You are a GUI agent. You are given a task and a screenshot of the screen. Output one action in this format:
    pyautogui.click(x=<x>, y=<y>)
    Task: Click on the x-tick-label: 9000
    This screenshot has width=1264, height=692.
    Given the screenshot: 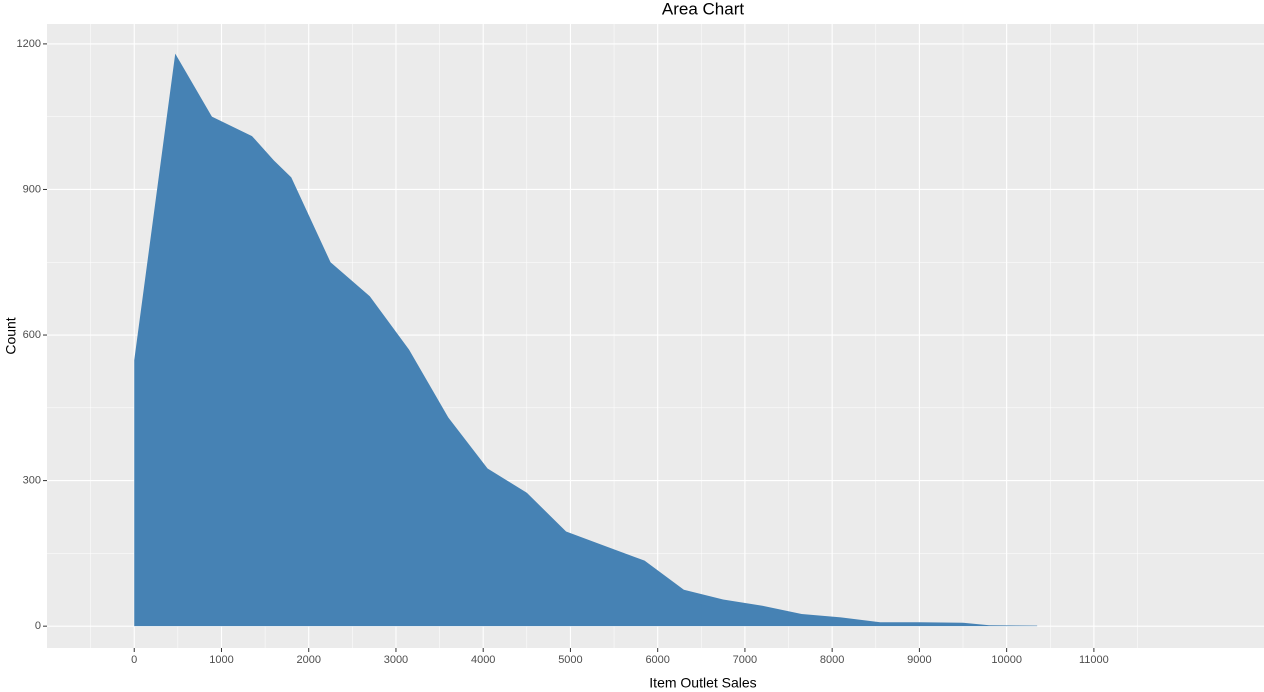 What is the action you would take?
    pyautogui.click(x=919, y=660)
    